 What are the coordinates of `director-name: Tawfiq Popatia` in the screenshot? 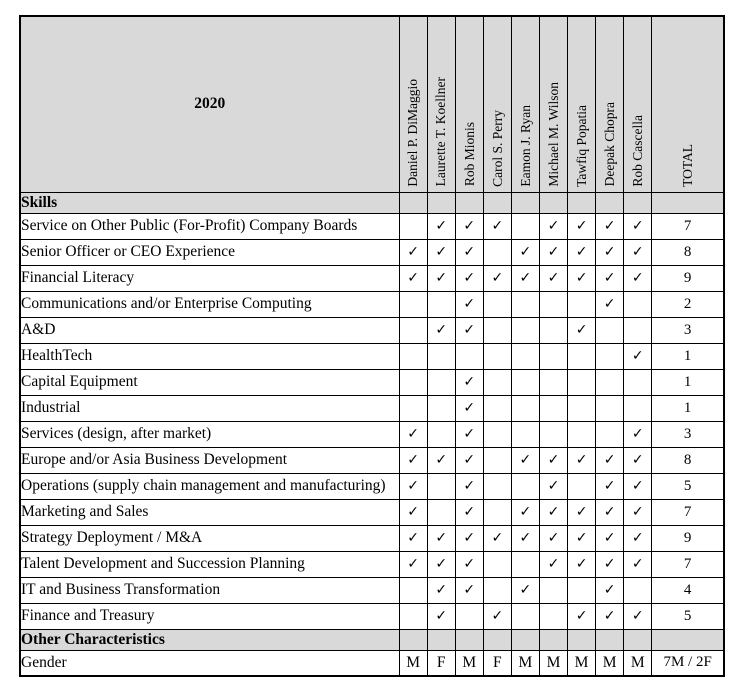 It's located at (581, 145).